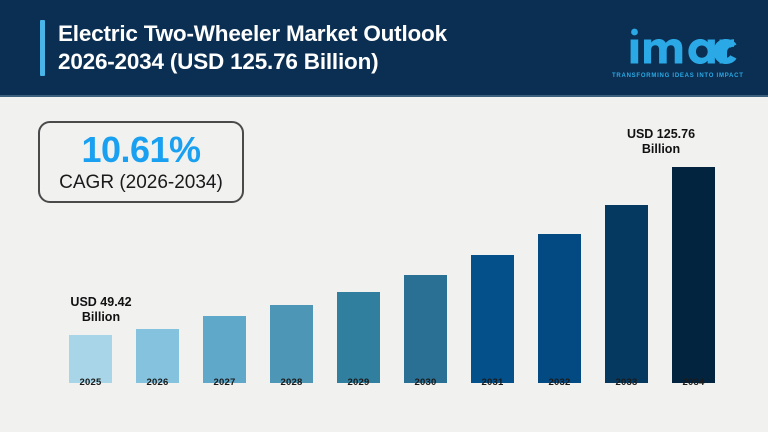  What do you see at coordinates (252, 33) in the screenshot?
I see `title-line-1: Electric Two-Wheeler Market Outlook` at bounding box center [252, 33].